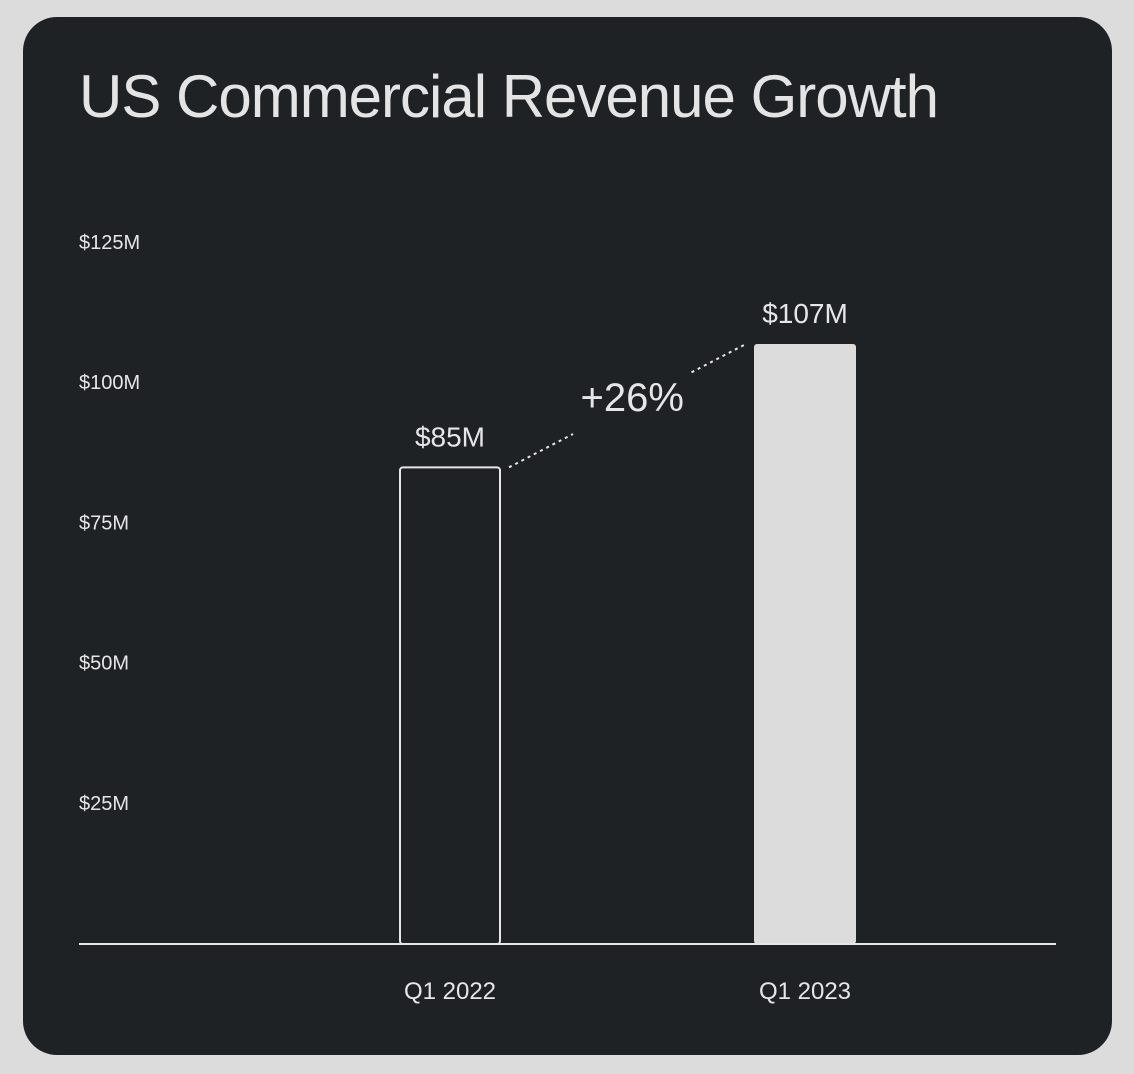 The width and height of the screenshot is (1134, 1074). What do you see at coordinates (450, 705) in the screenshot?
I see `bar-q1-2022` at bounding box center [450, 705].